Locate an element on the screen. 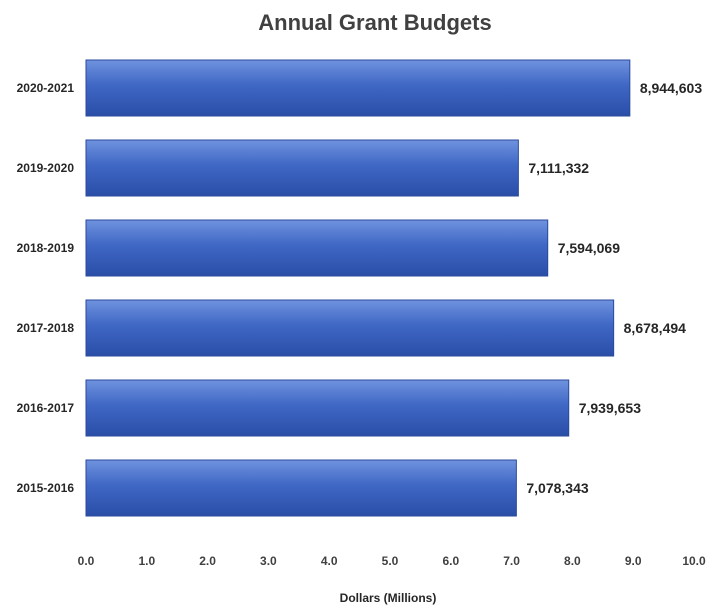 The width and height of the screenshot is (718, 608). category-label: 2017-2018 is located at coordinates (46, 328).